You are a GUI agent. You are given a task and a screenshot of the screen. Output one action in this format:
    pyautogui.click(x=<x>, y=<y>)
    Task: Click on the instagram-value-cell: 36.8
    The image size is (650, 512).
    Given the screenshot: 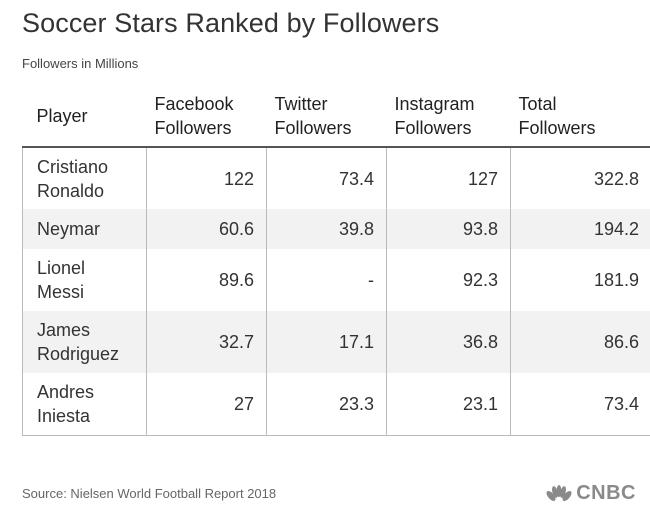 What is the action you would take?
    pyautogui.click(x=448, y=342)
    